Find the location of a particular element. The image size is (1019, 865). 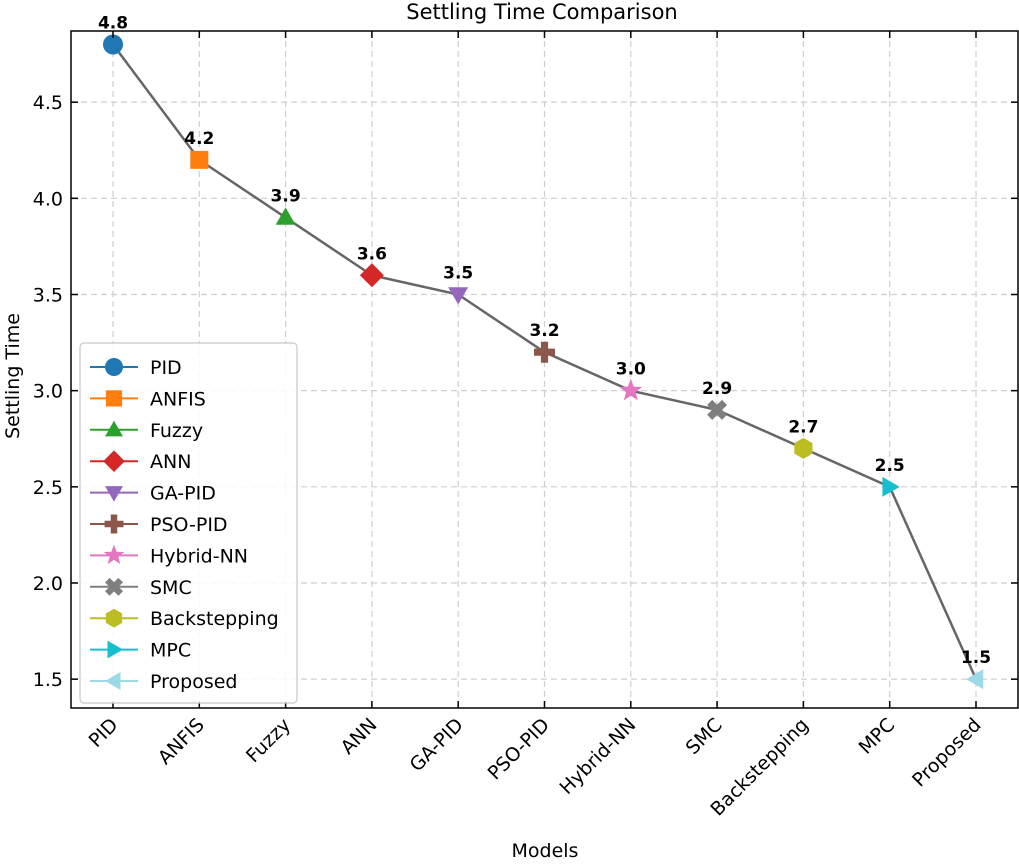

legend-label-anfis: ANFIS is located at coordinates (178, 399).